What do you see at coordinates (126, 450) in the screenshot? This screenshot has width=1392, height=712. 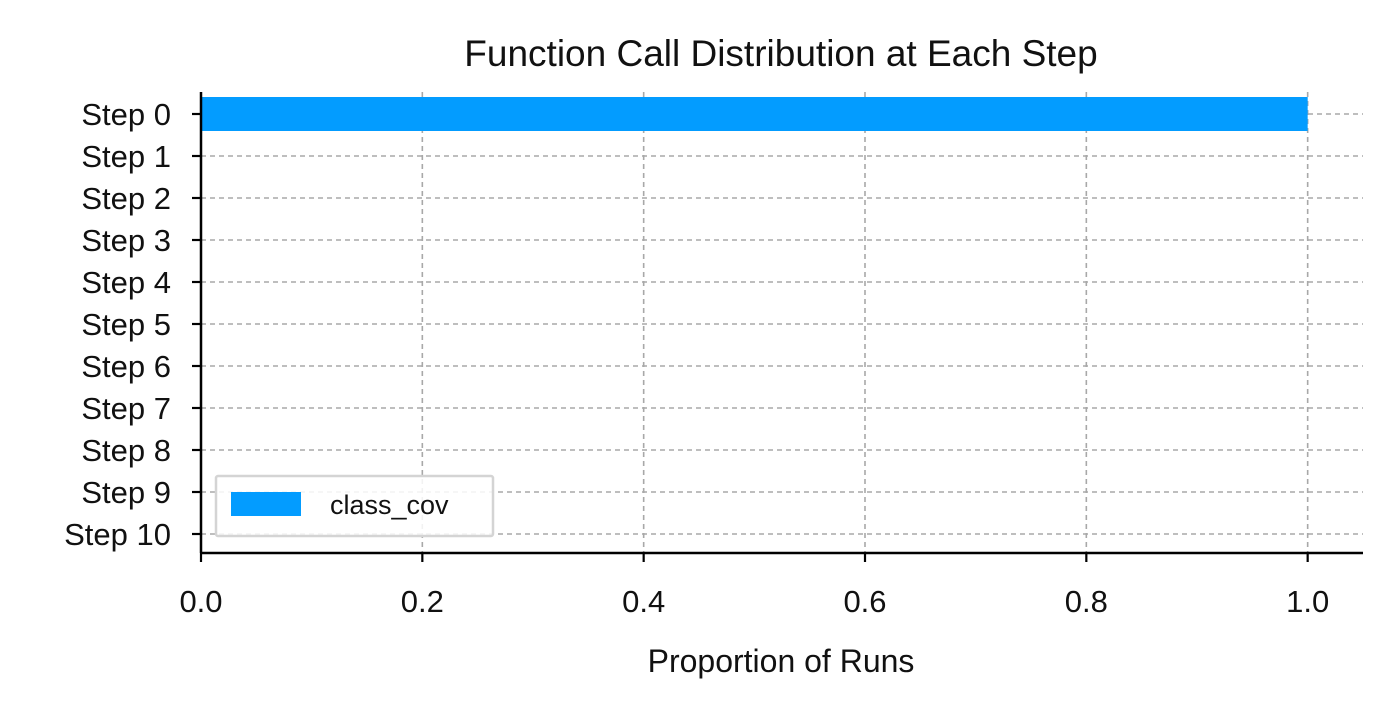 I see `y-tick-label-8: Step 8` at bounding box center [126, 450].